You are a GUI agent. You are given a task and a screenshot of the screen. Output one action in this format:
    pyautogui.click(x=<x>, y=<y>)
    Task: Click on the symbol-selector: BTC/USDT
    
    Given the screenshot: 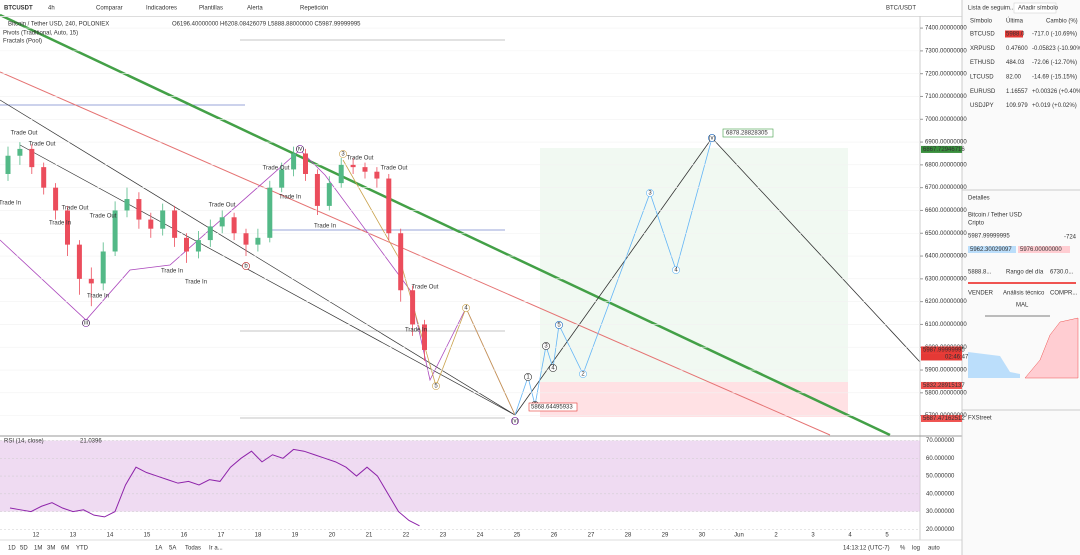 What is the action you would take?
    pyautogui.click(x=901, y=9)
    